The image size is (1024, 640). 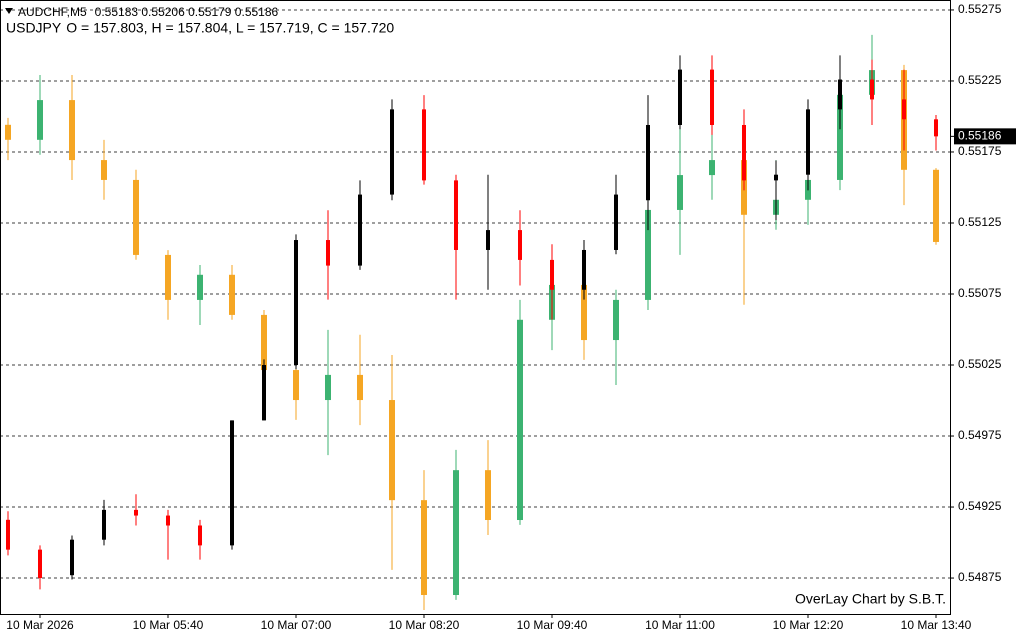 What do you see at coordinates (552, 625) in the screenshot?
I see `x-tick-label: 10 Mar 09:40` at bounding box center [552, 625].